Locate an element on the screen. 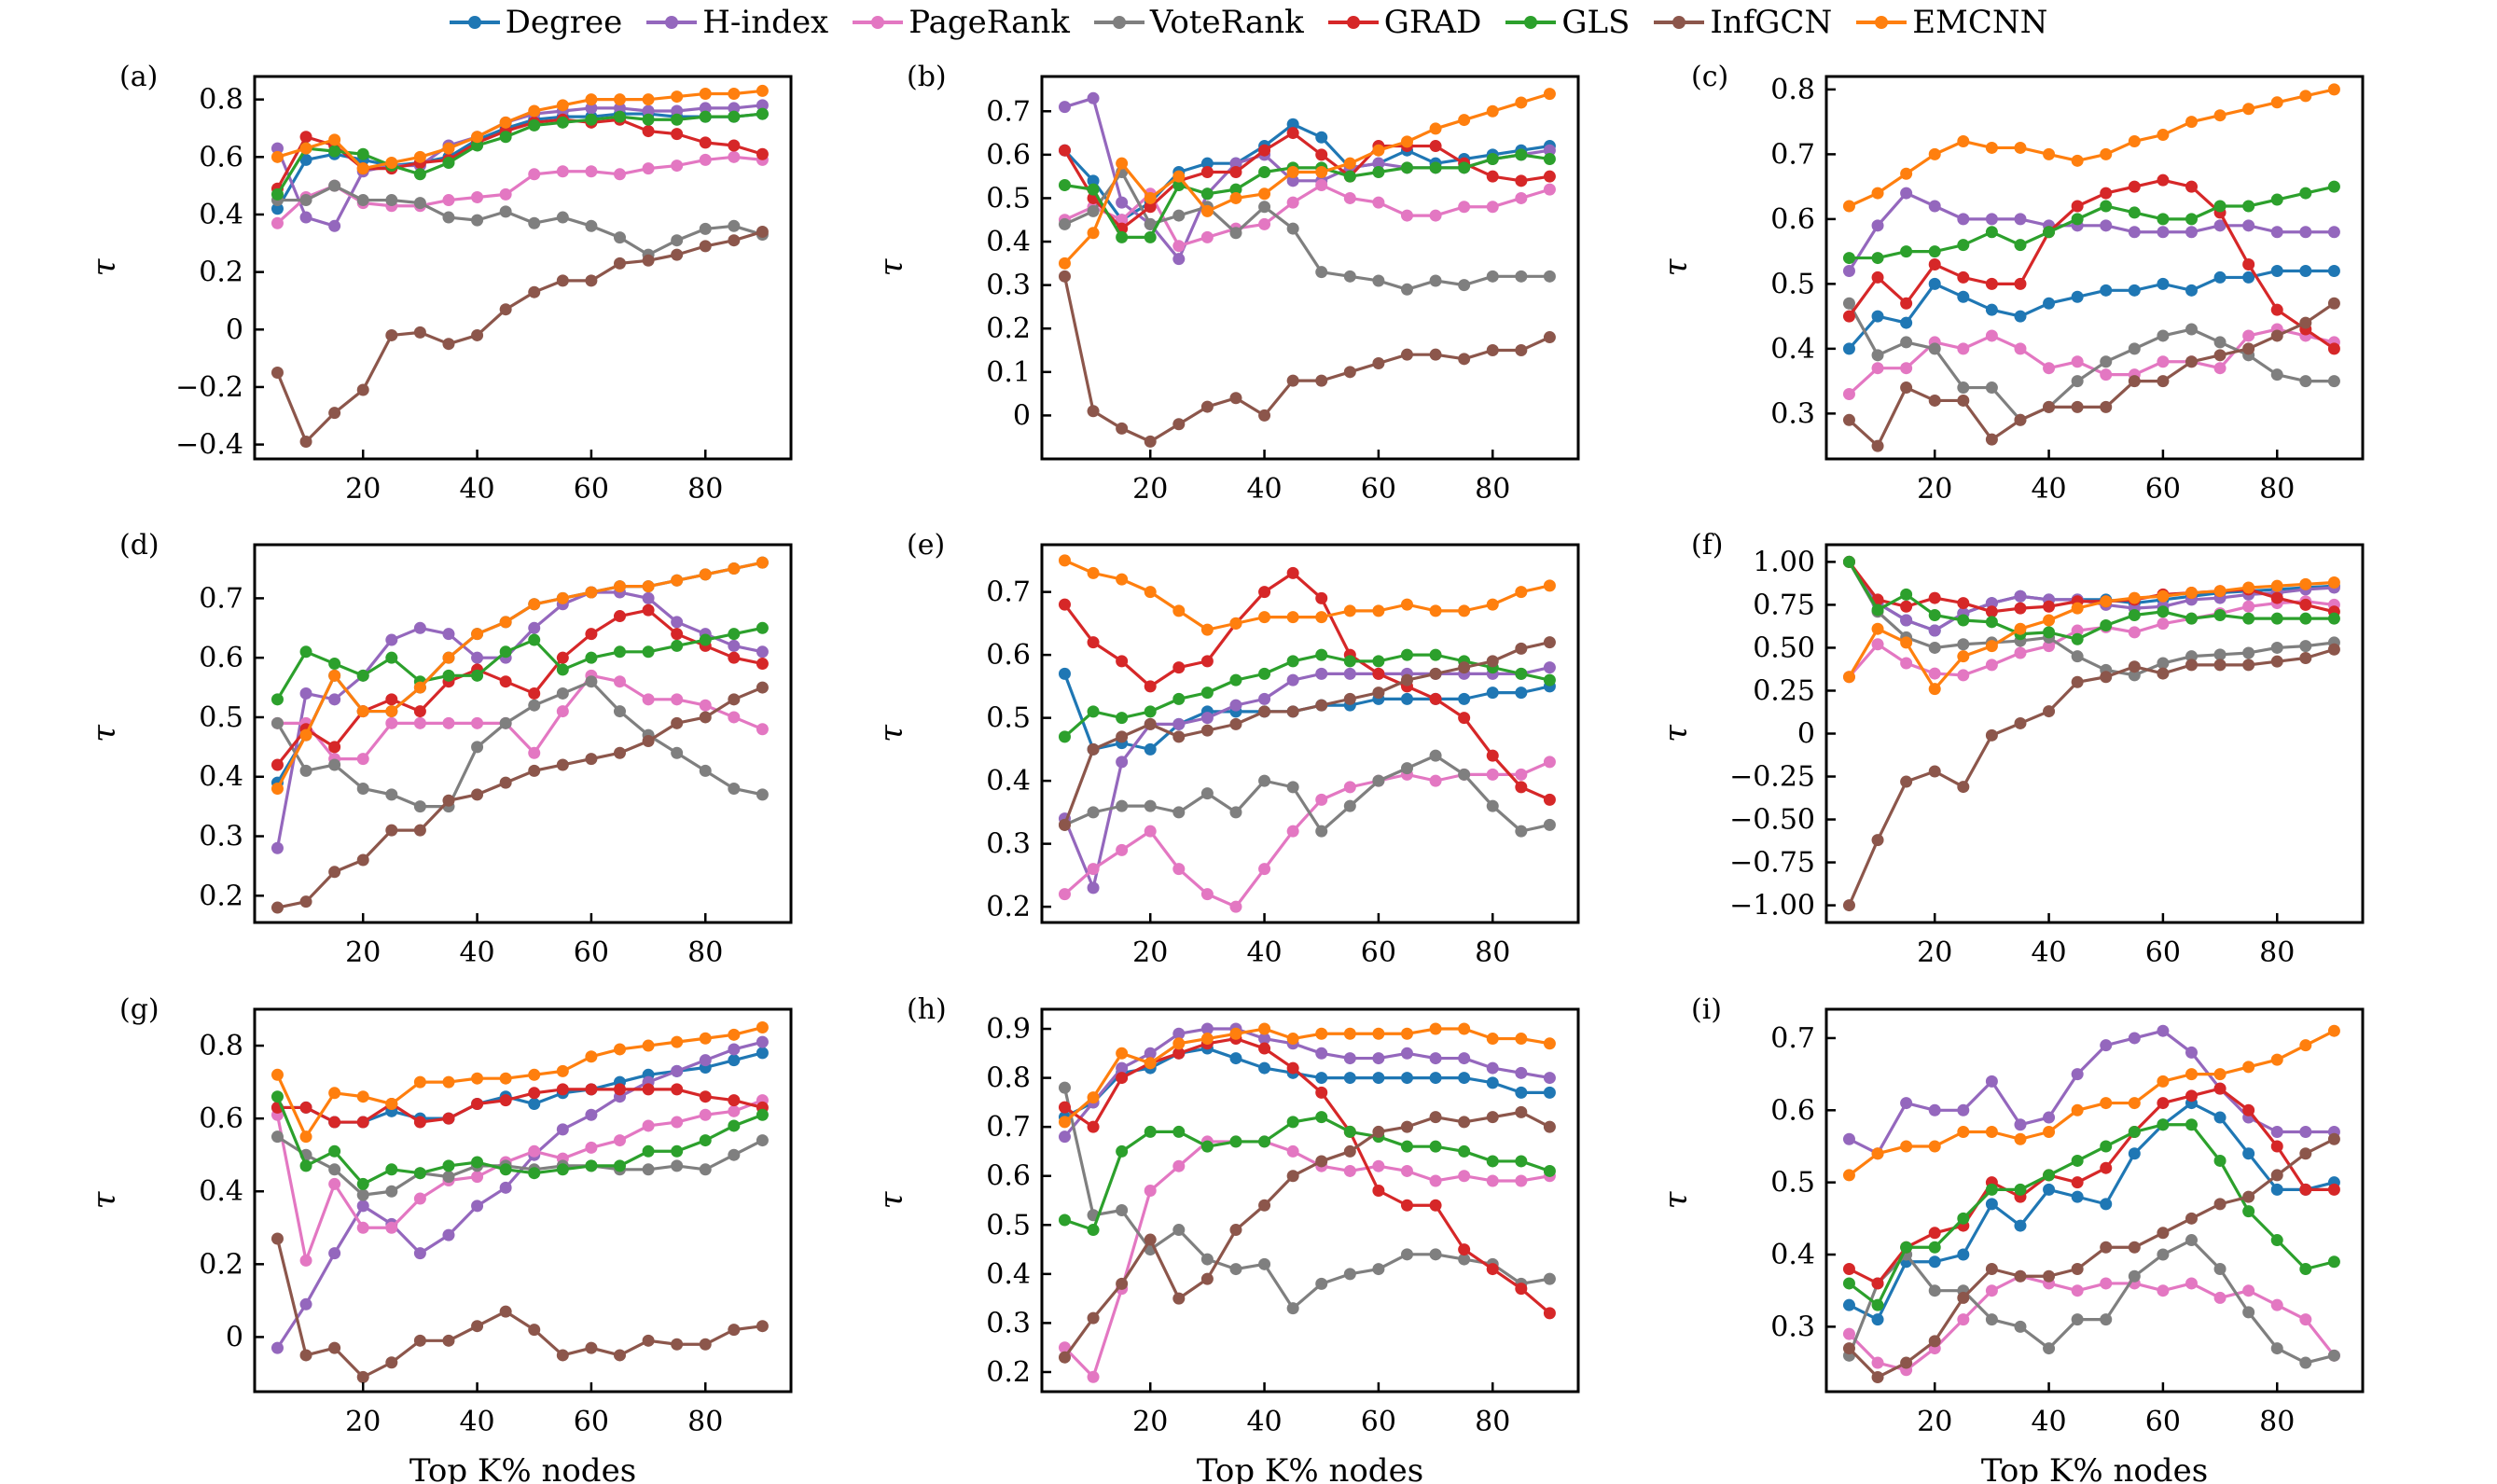 The height and width of the screenshot is (1484, 2497). series-voterank is located at coordinates (520, 220).